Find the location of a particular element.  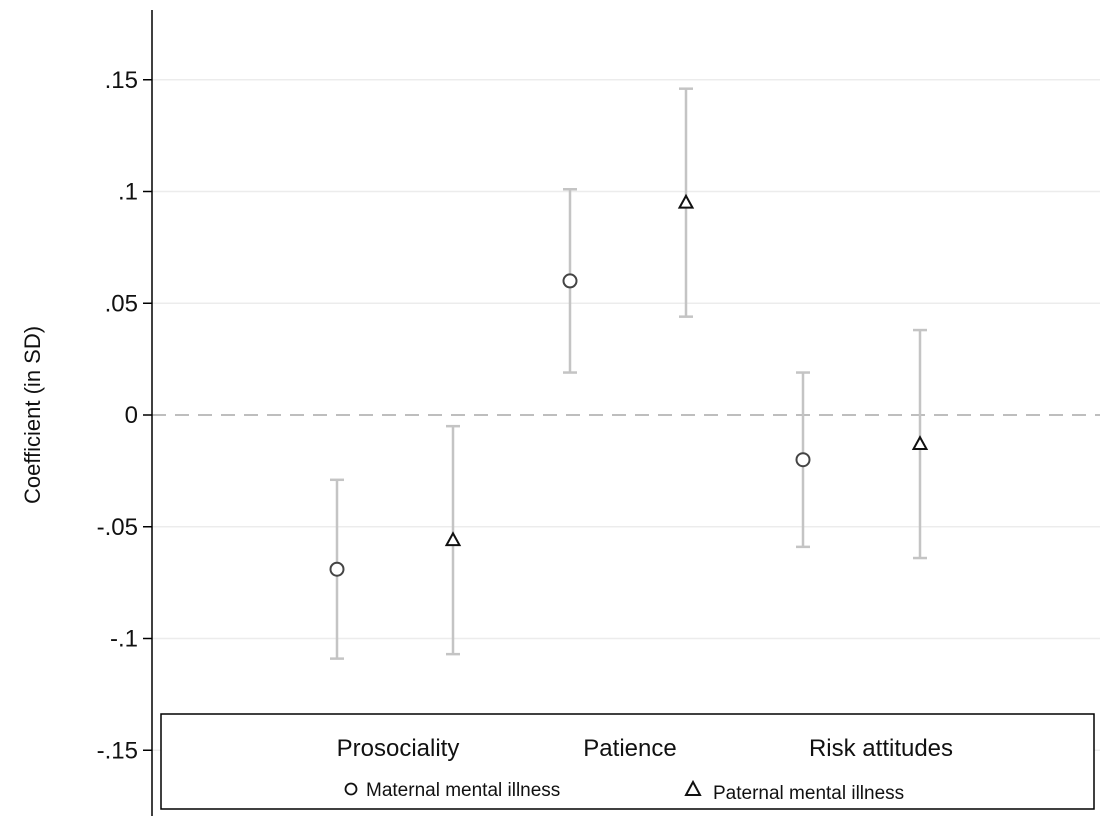

category-label-patience: Patience is located at coordinates (629, 748).